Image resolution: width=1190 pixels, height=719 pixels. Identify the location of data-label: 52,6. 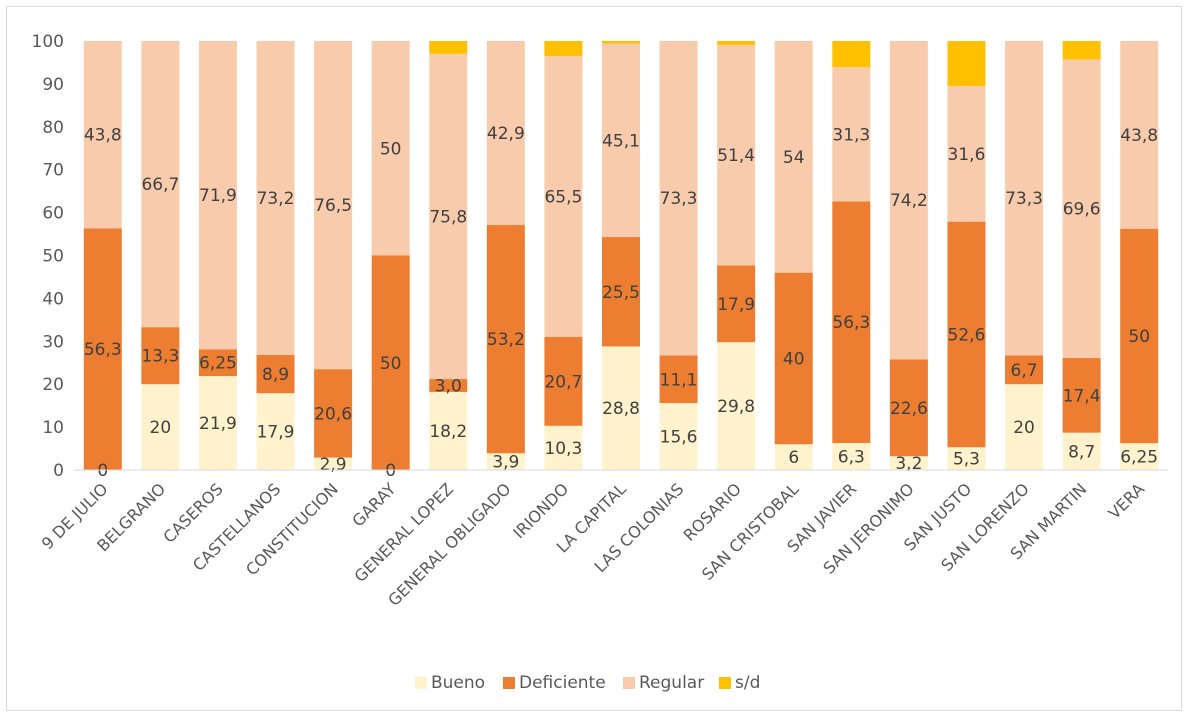
(967, 335).